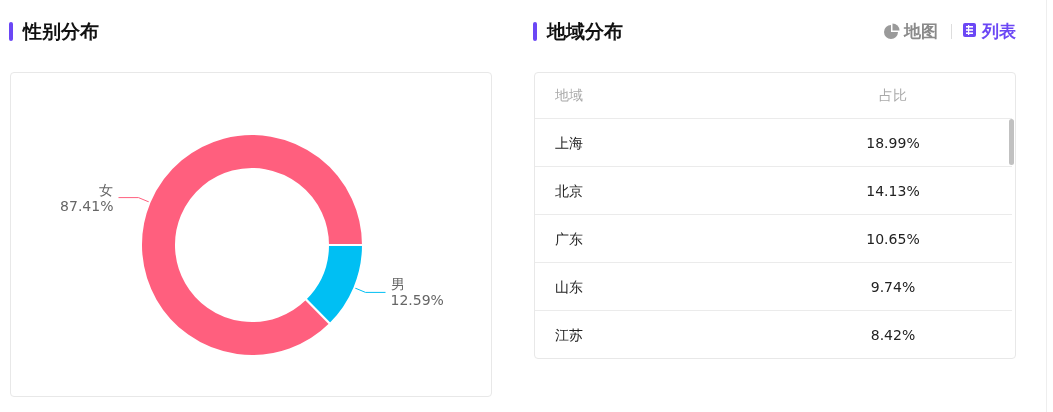 This screenshot has height=412, width=1053. I want to click on data-label: 18.99%, so click(893, 143).